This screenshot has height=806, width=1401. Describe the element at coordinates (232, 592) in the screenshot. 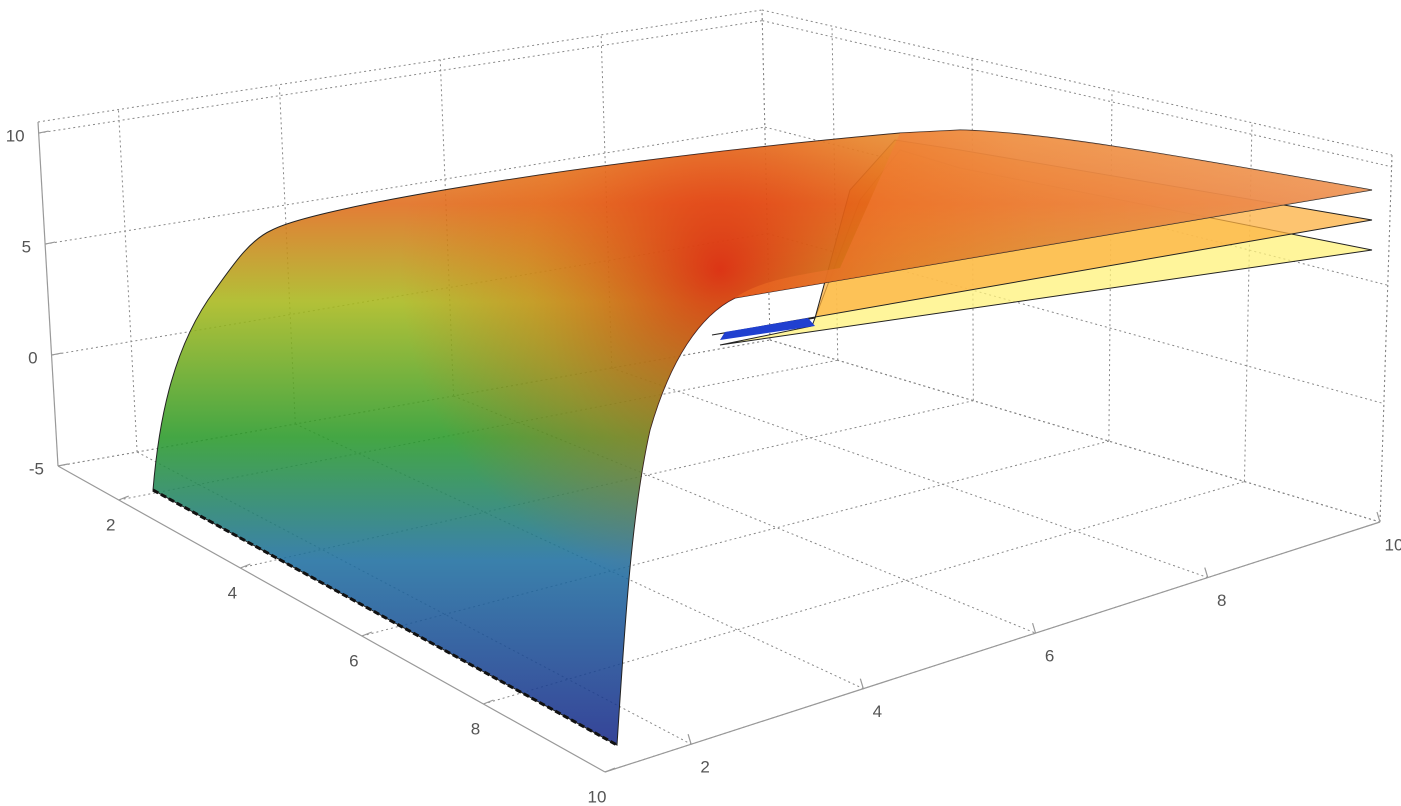

I see `y-tick-label: 4` at that location.